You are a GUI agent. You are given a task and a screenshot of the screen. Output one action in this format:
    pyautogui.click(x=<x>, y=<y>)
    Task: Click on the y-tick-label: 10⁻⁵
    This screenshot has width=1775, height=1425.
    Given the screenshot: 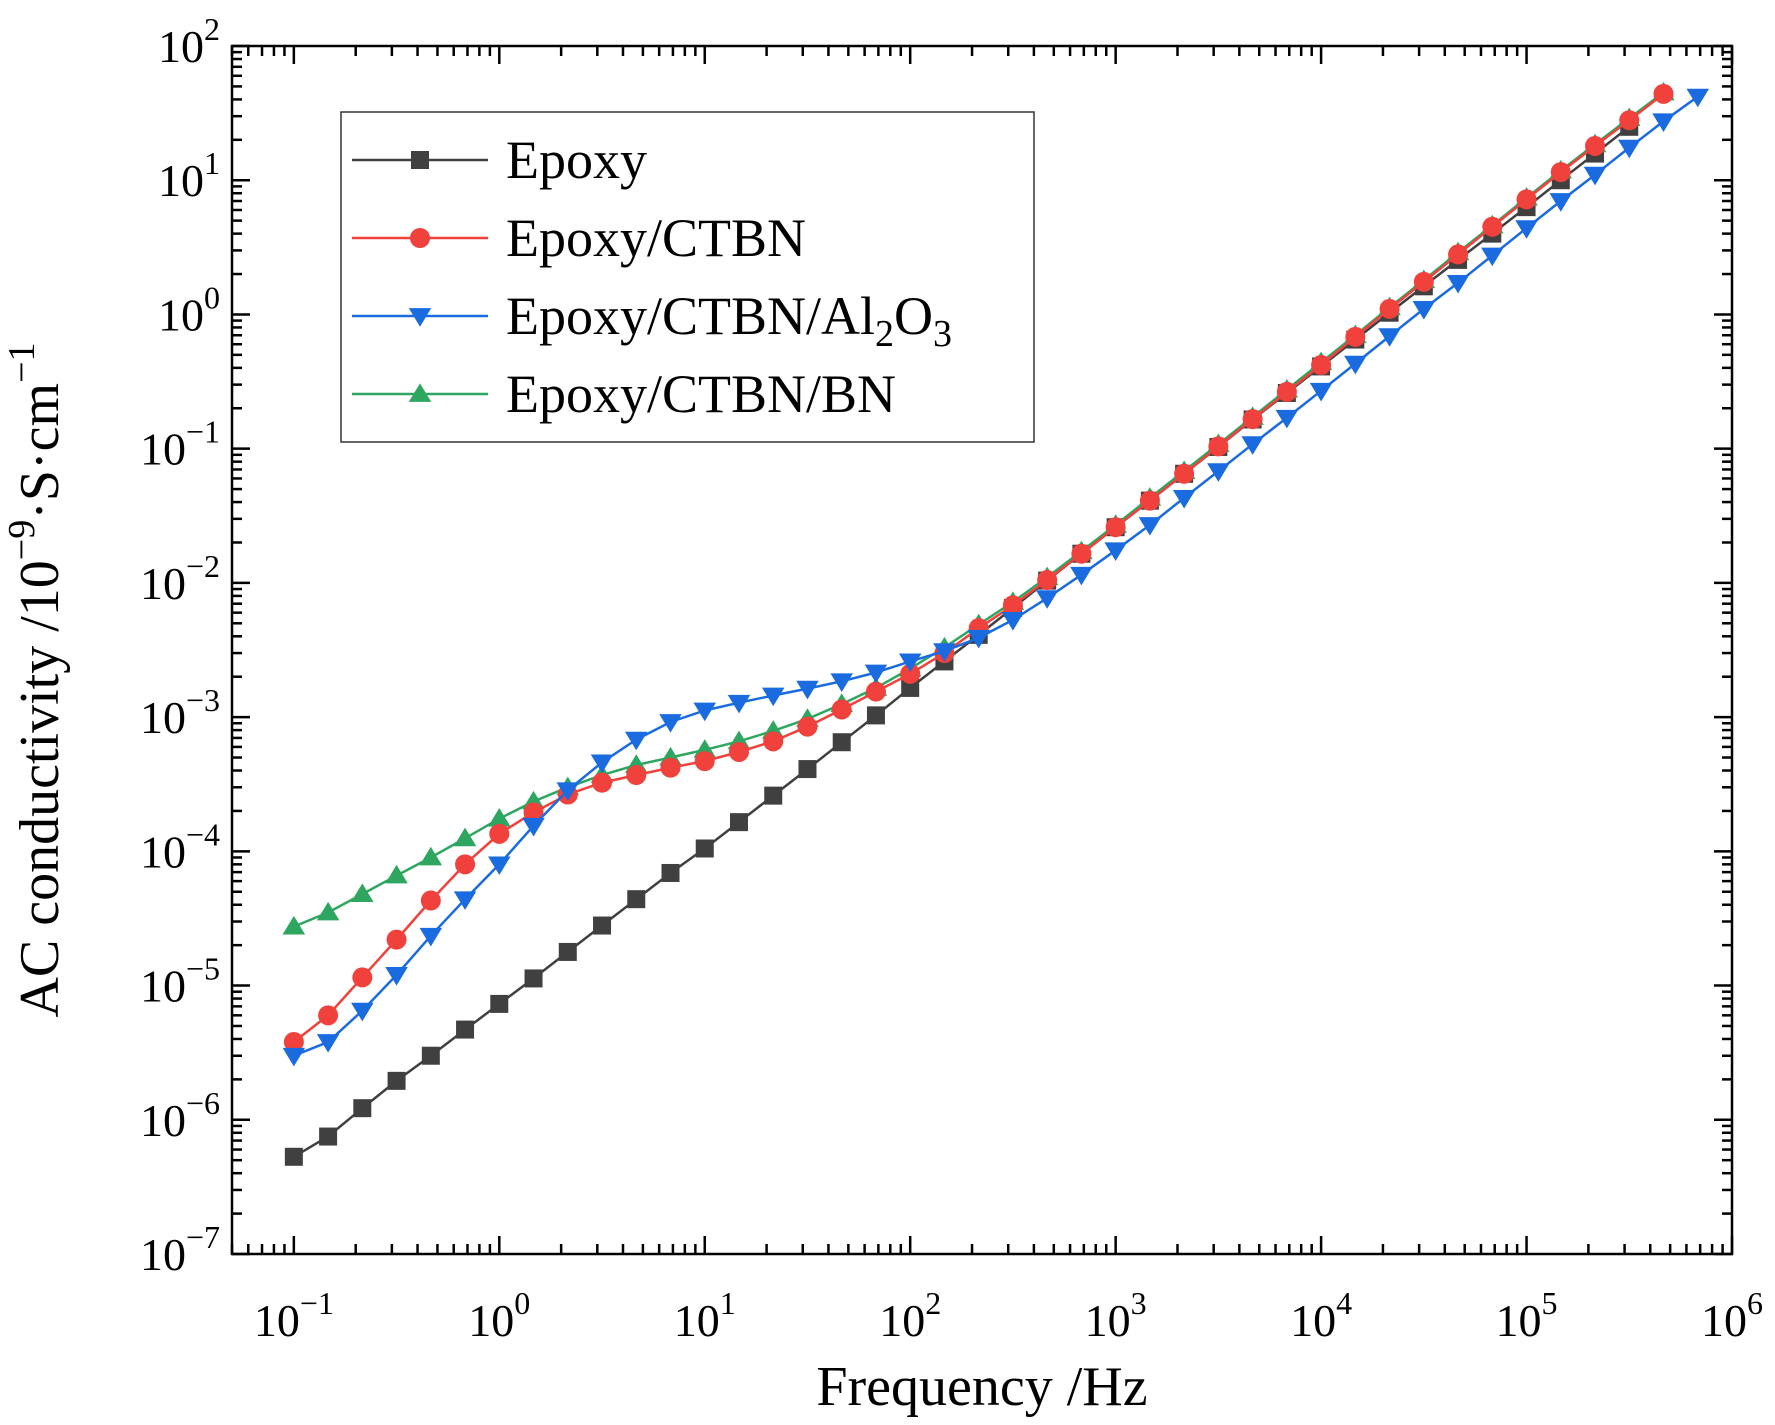 What is the action you would take?
    pyautogui.click(x=180, y=981)
    